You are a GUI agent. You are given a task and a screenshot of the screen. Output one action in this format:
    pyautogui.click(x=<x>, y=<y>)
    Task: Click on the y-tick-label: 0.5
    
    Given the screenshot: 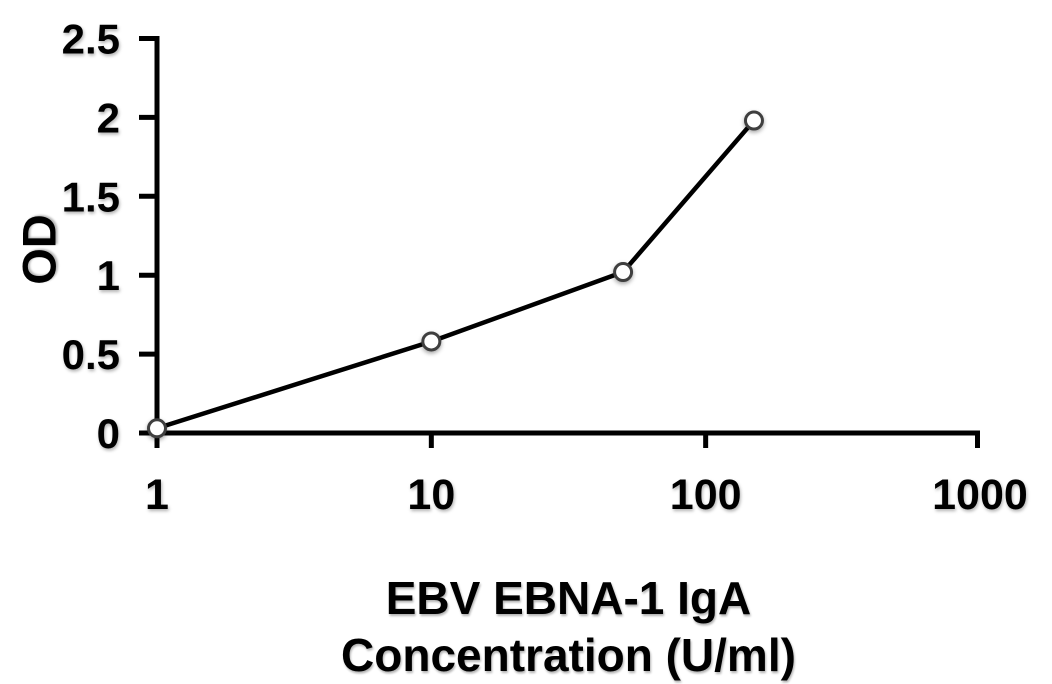 What is the action you would take?
    pyautogui.click(x=91, y=354)
    